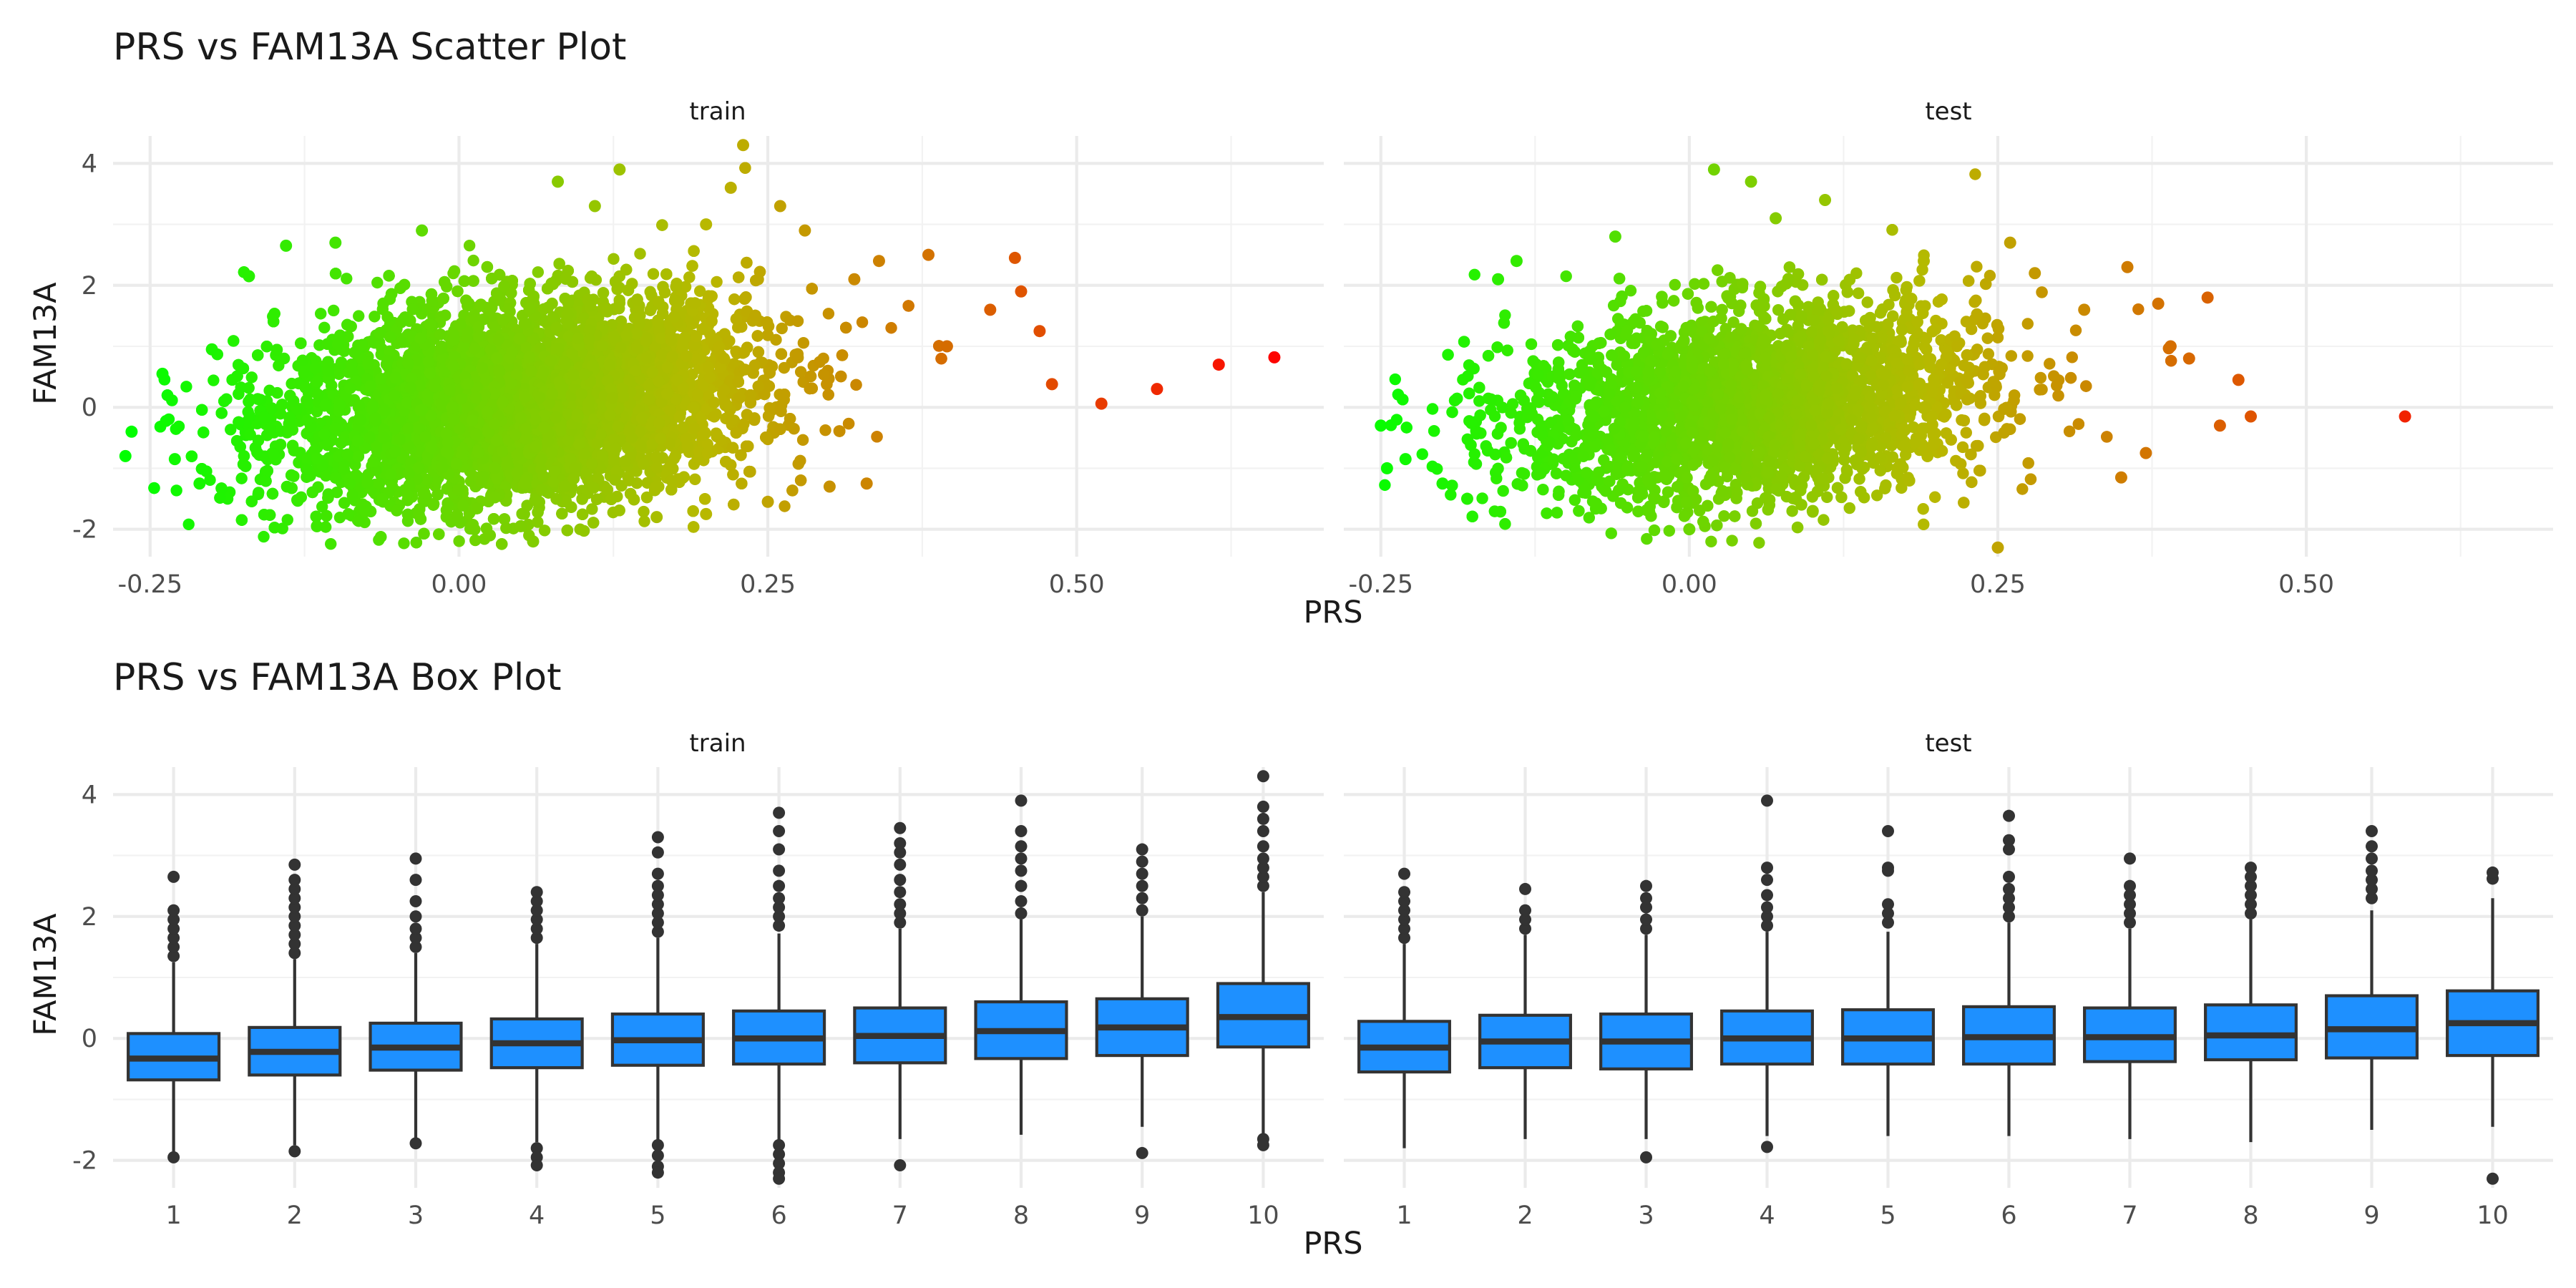 The height and width of the screenshot is (1288, 2576). I want to click on box-y-axis-label: FAM13A, so click(46, 974).